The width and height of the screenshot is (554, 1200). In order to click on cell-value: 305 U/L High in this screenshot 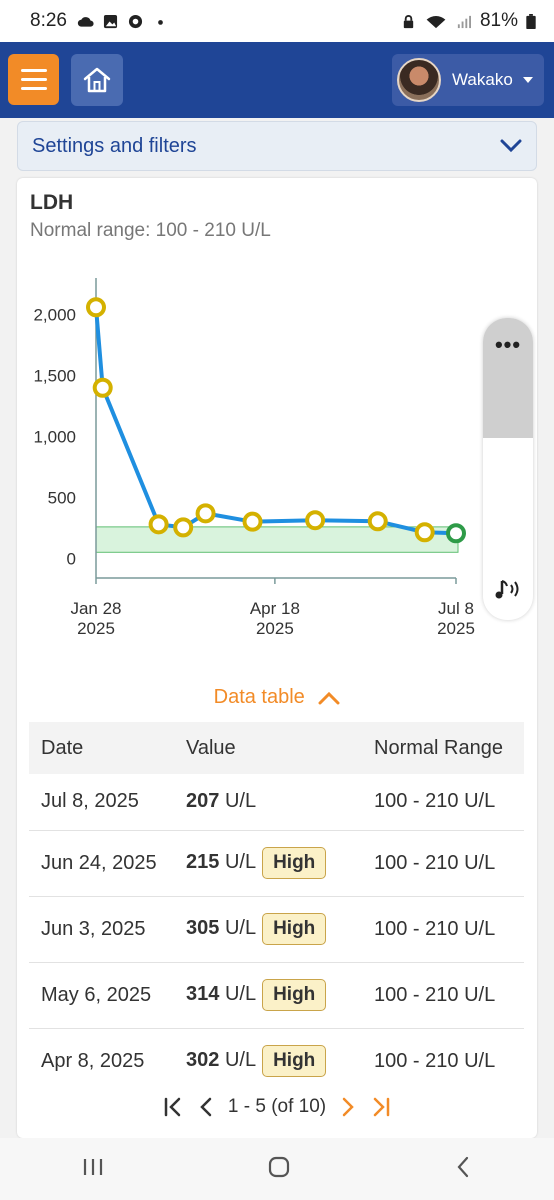, I will do `click(268, 929)`.